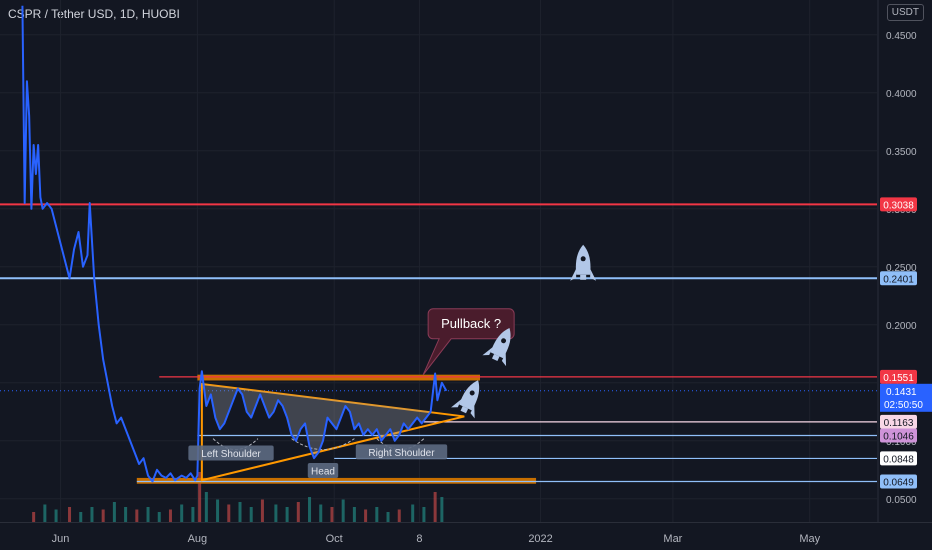 This screenshot has height=550, width=932. I want to click on pattern-label: Right Shoulder, so click(401, 453).